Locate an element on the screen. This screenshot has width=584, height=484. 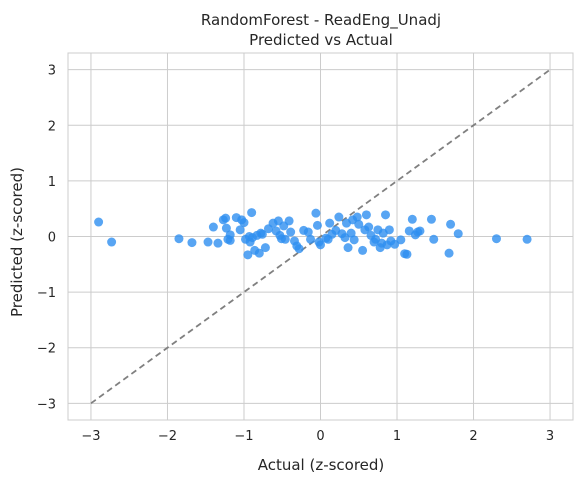
y-axis-label: Predicted (z-scored) is located at coordinates (17, 242).